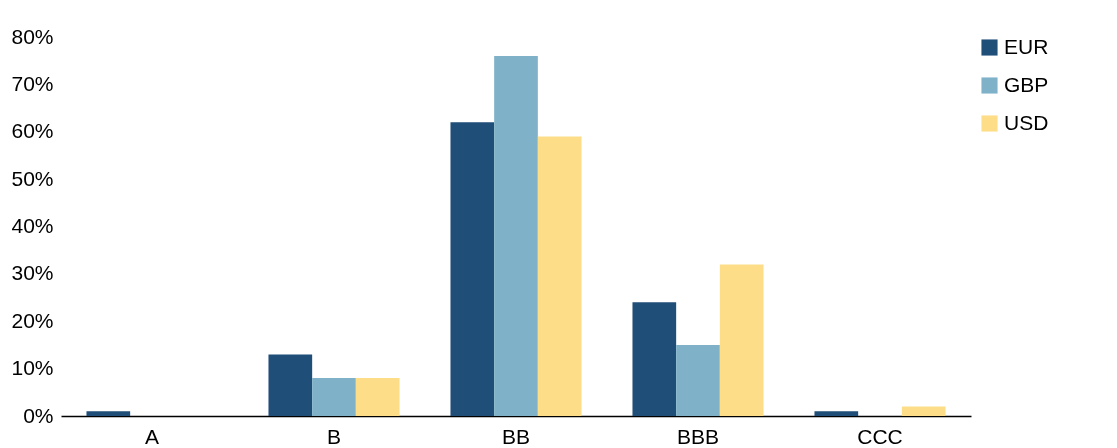 The height and width of the screenshot is (448, 1117). I want to click on y-tick-label: 0%, so click(38, 415).